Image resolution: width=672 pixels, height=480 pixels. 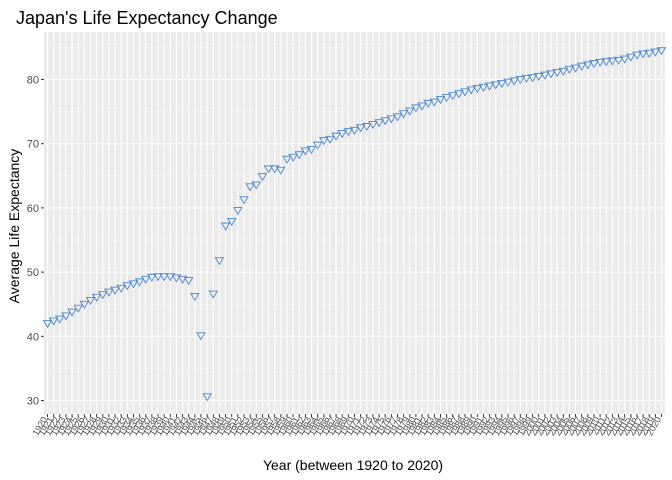 What do you see at coordinates (353, 465) in the screenshot?
I see `x-axis-title: Year (between 1920 to 2020)` at bounding box center [353, 465].